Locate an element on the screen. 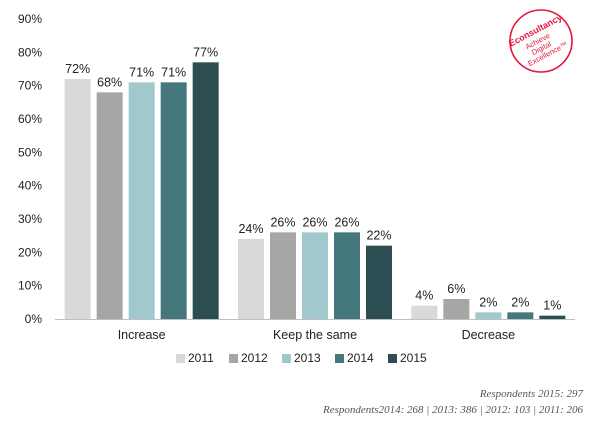 The height and width of the screenshot is (428, 591). logo-circle is located at coordinates (541, 41).